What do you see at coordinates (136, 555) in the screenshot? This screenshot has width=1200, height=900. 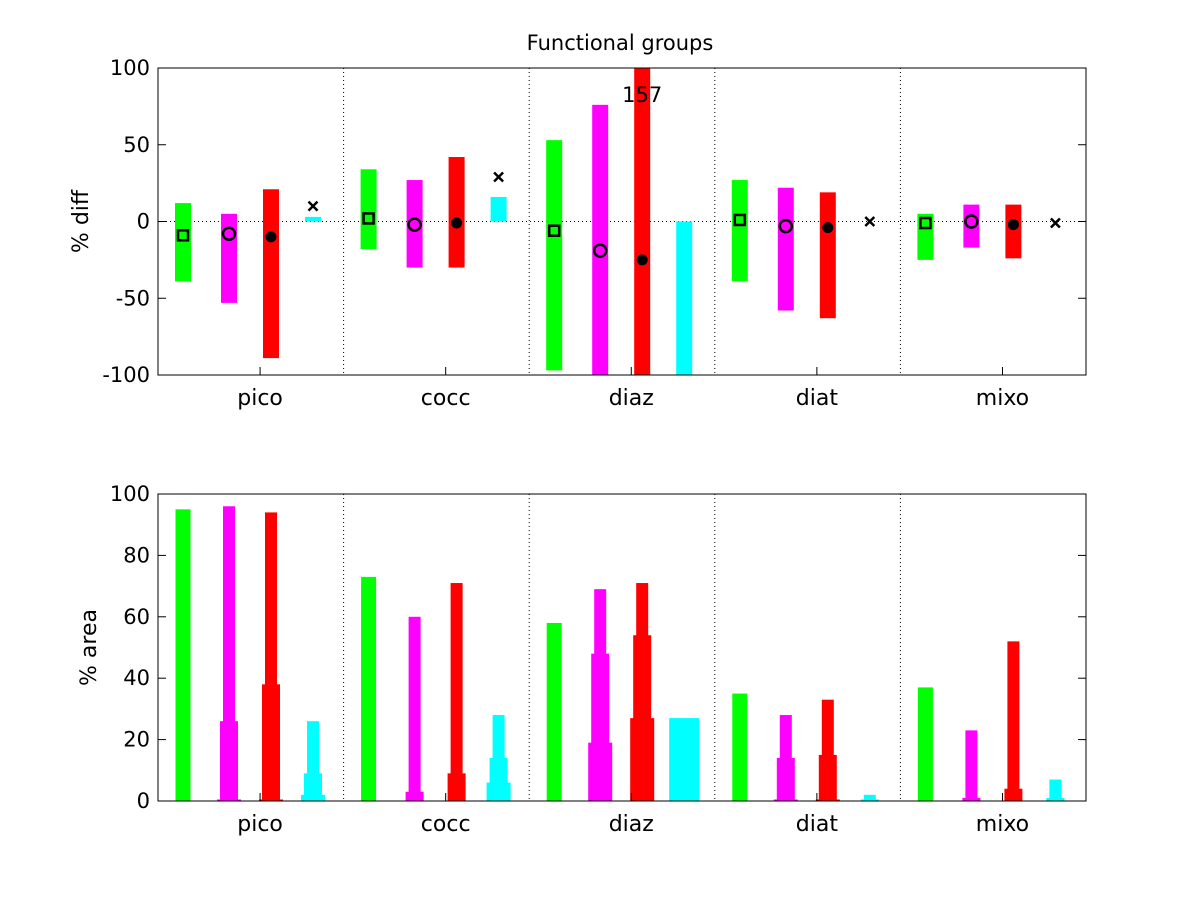 I see `y-tick-label: 80` at bounding box center [136, 555].